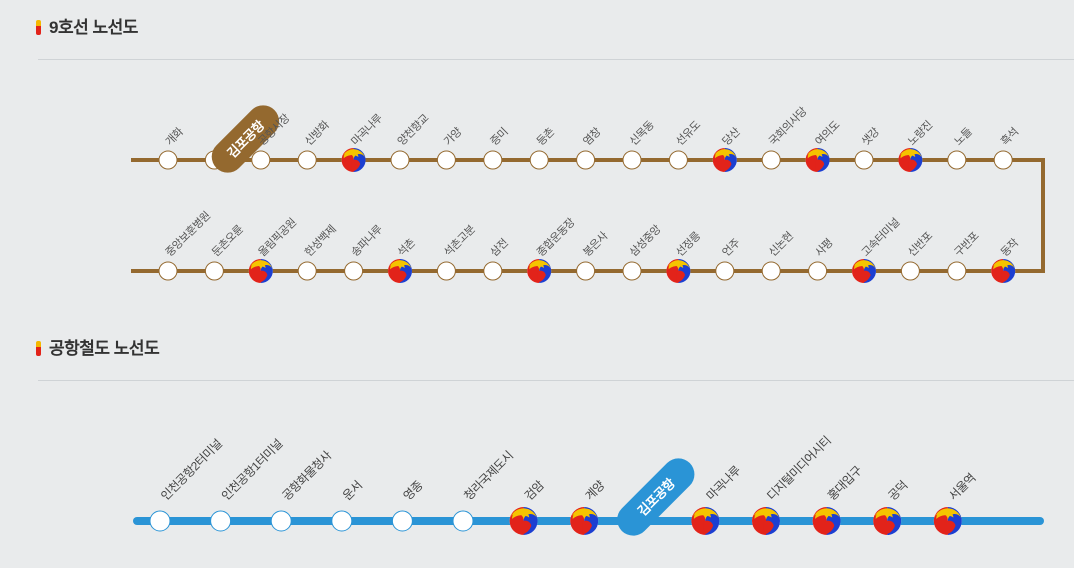 The width and height of the screenshot is (1074, 568). What do you see at coordinates (251, 469) in the screenshot?
I see `station-label: 인천공항1터미널` at bounding box center [251, 469].